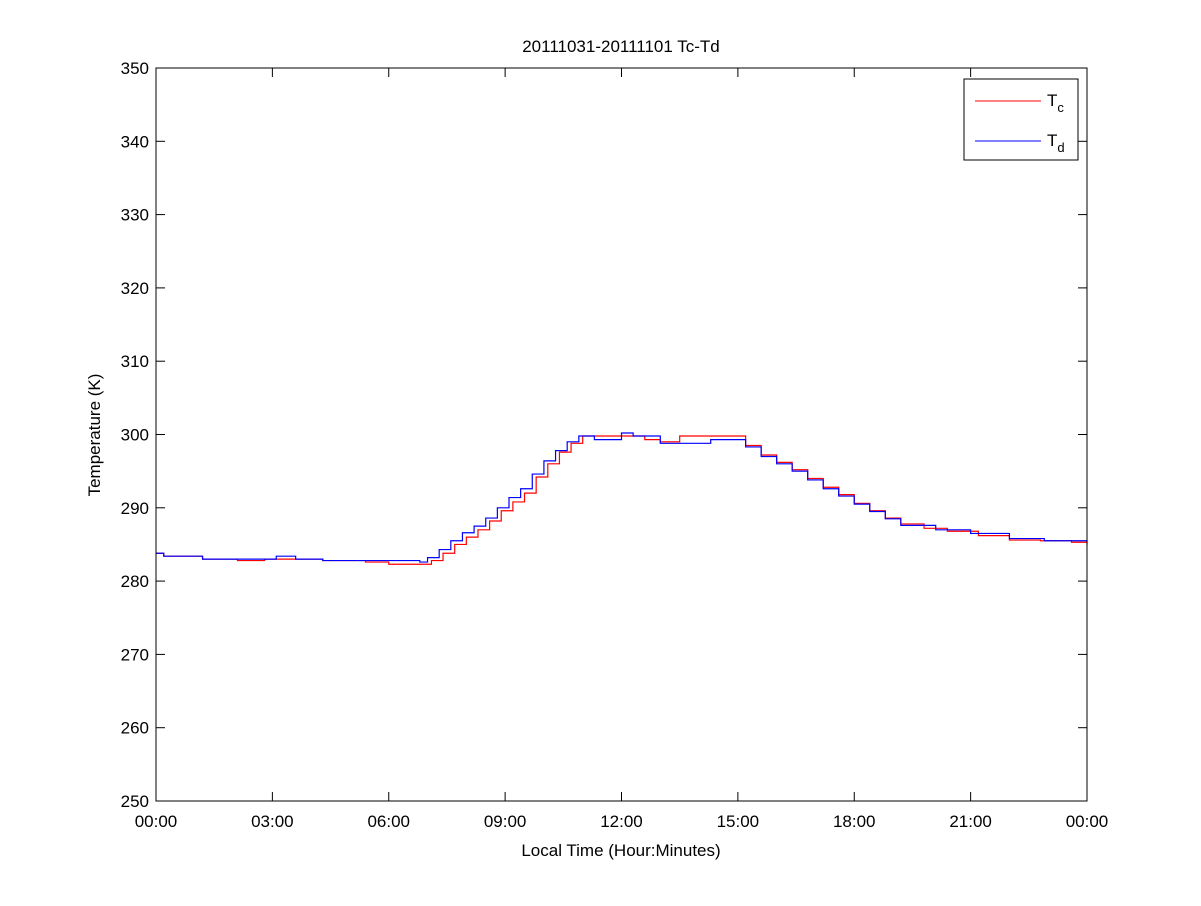 This screenshot has width=1201, height=906. I want to click on y-axis-label: Temperature (K), so click(94, 435).